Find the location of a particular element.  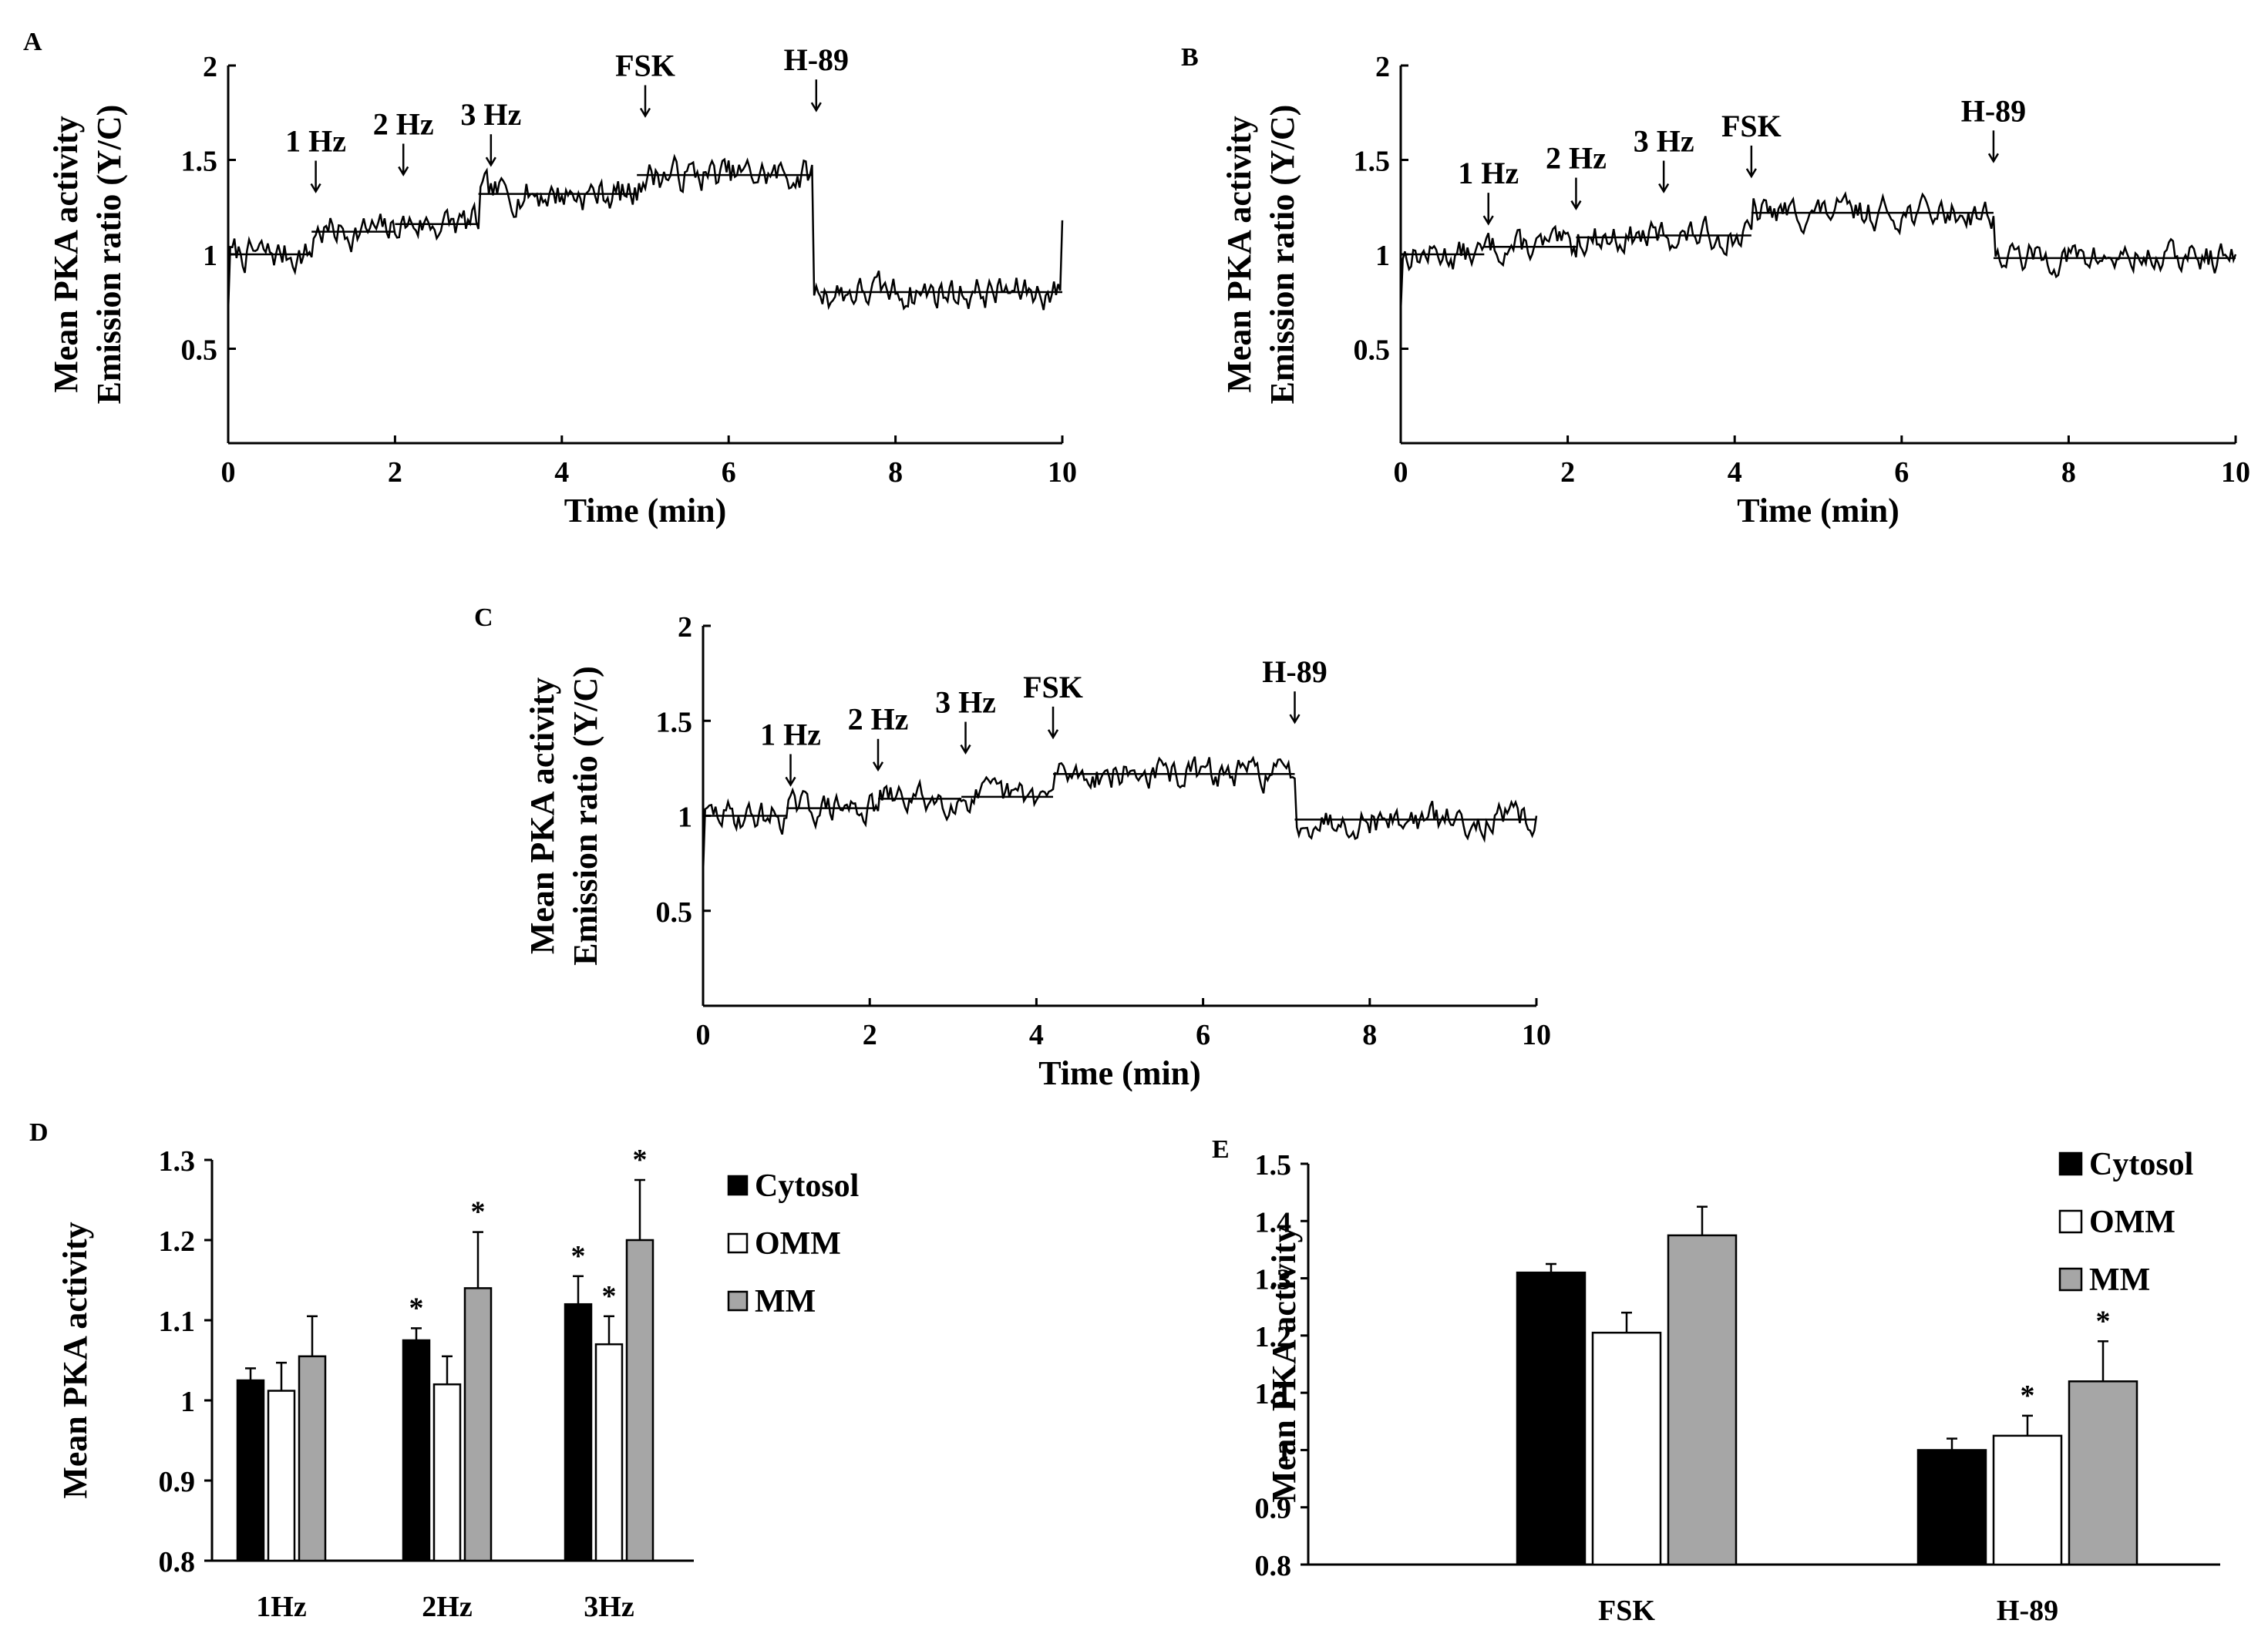

panel-e-y-tick-label: 1 is located at coordinates (1284, 1451).